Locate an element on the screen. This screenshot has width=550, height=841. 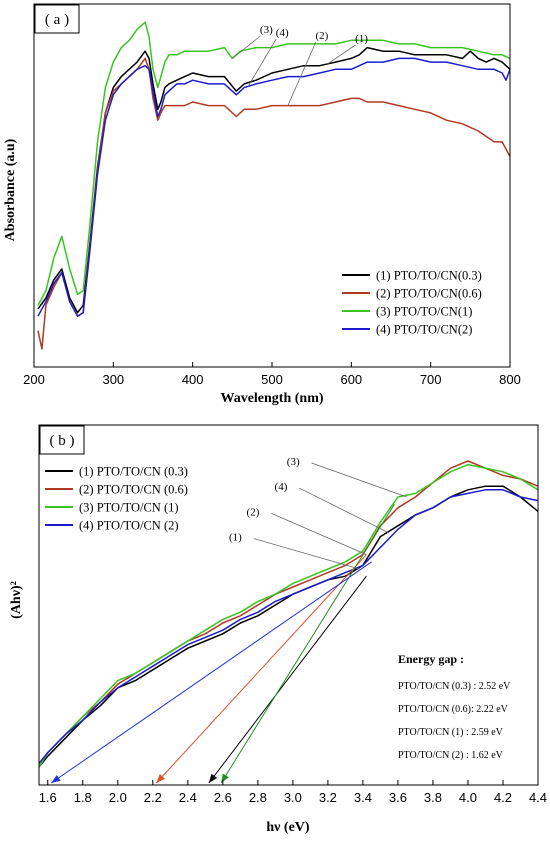
y-axis-title-b: (Ahν)² is located at coordinates (16, 600).